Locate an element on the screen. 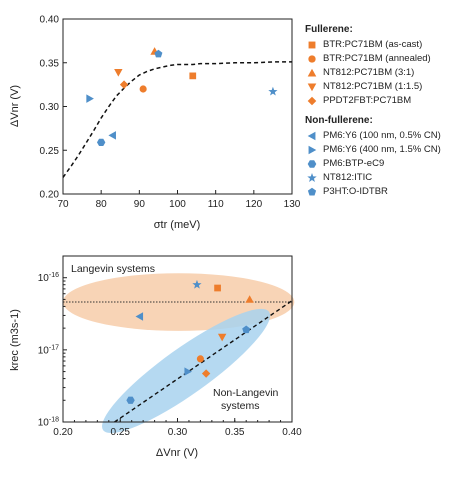 This screenshot has width=474, height=479. legend-item-label: BTR:PC71BM (as-cast) is located at coordinates (373, 44).